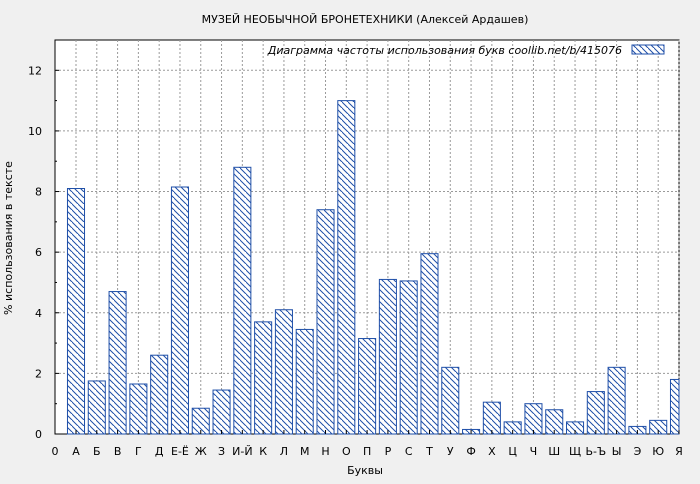 The width and height of the screenshot is (700, 484). What do you see at coordinates (325, 451) in the screenshot?
I see `x-tick-label: Н` at bounding box center [325, 451].